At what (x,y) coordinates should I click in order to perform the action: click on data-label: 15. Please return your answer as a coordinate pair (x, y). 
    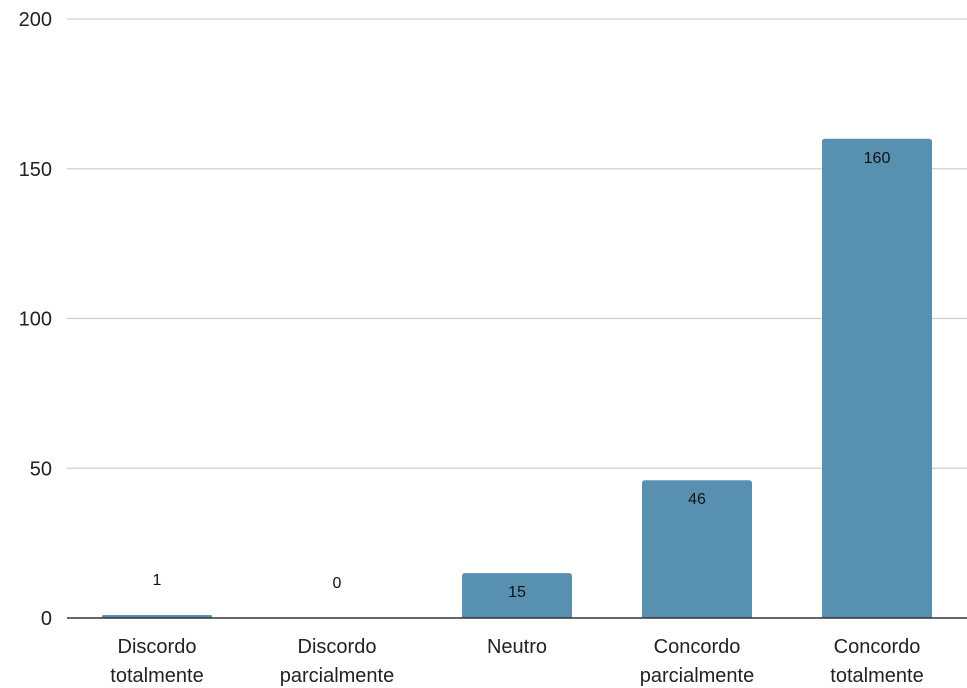
    Looking at the image, I should click on (517, 592).